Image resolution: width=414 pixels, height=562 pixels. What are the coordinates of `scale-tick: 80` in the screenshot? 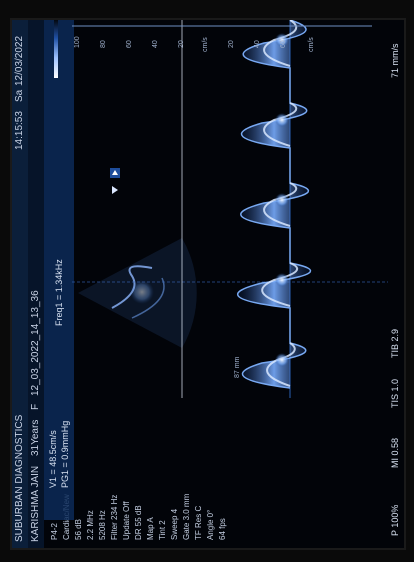 It's located at (103, 44).